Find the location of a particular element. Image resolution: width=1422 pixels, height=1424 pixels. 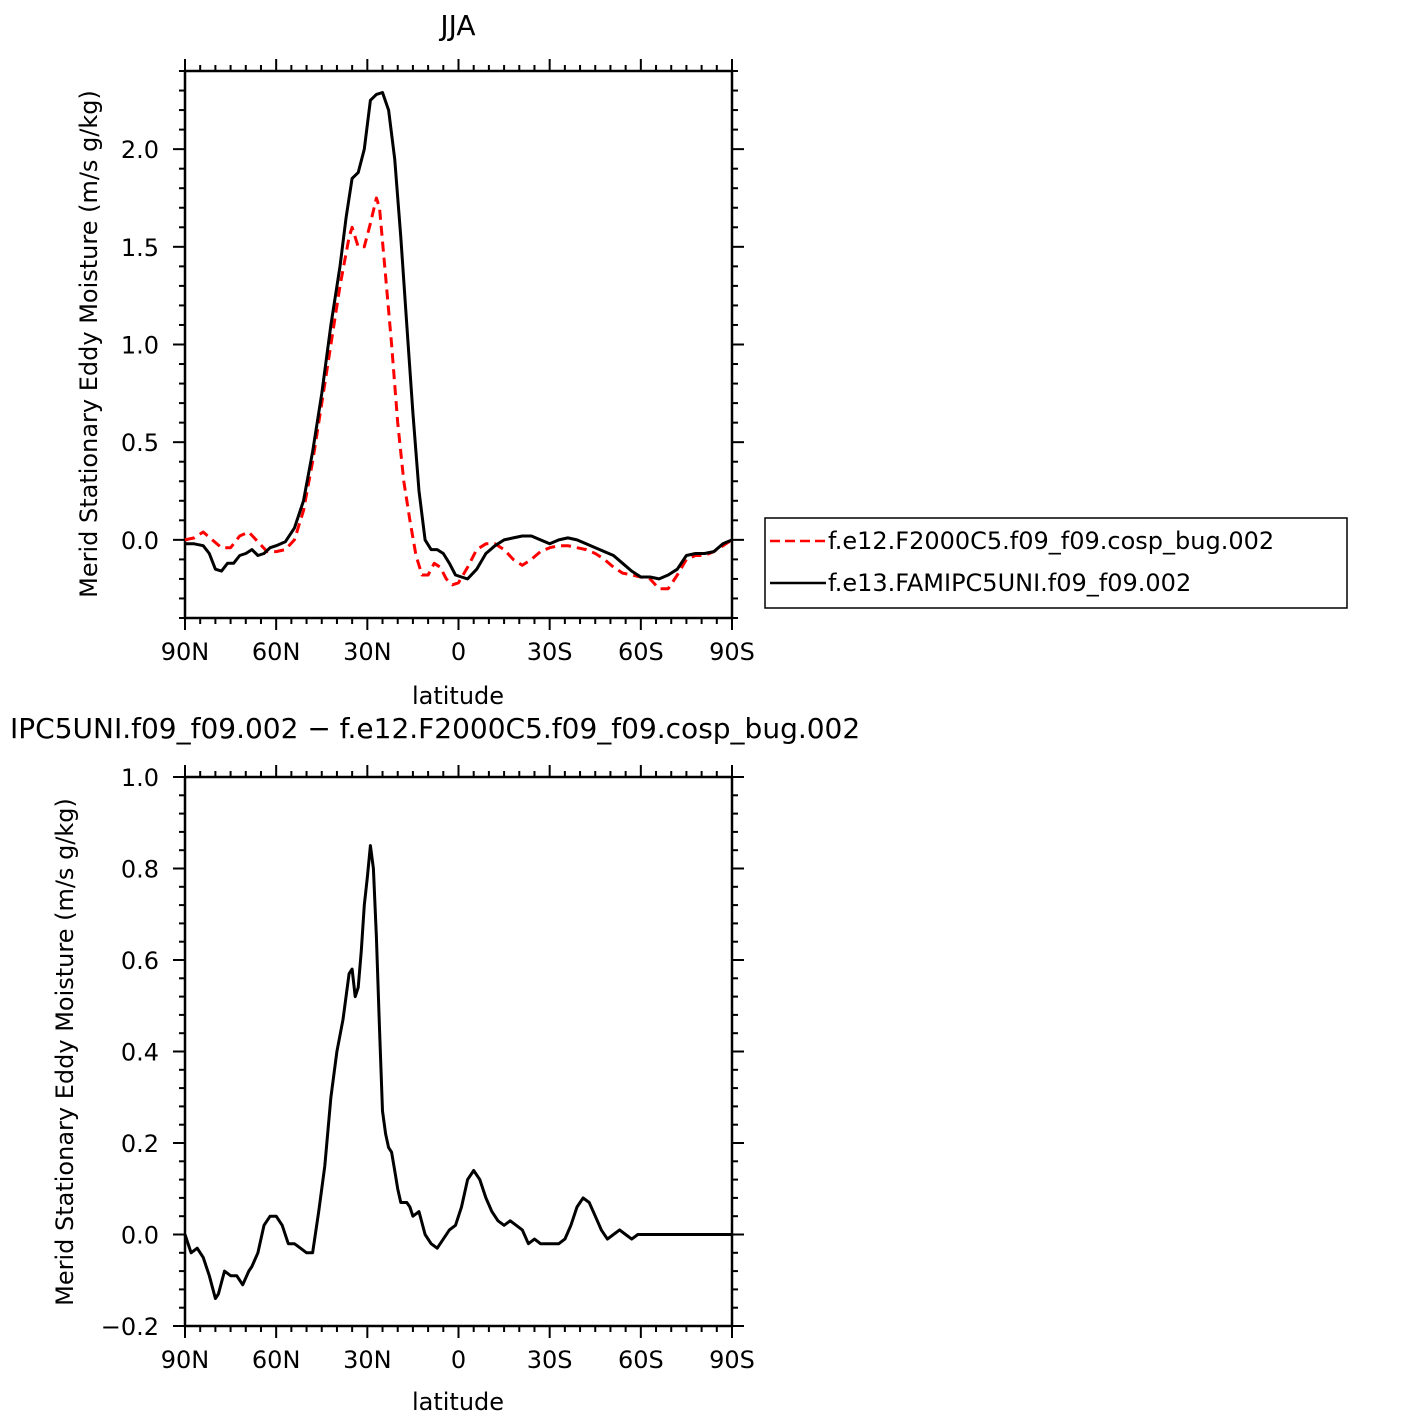

y-tick-label: 0.2 is located at coordinates (140, 1144).